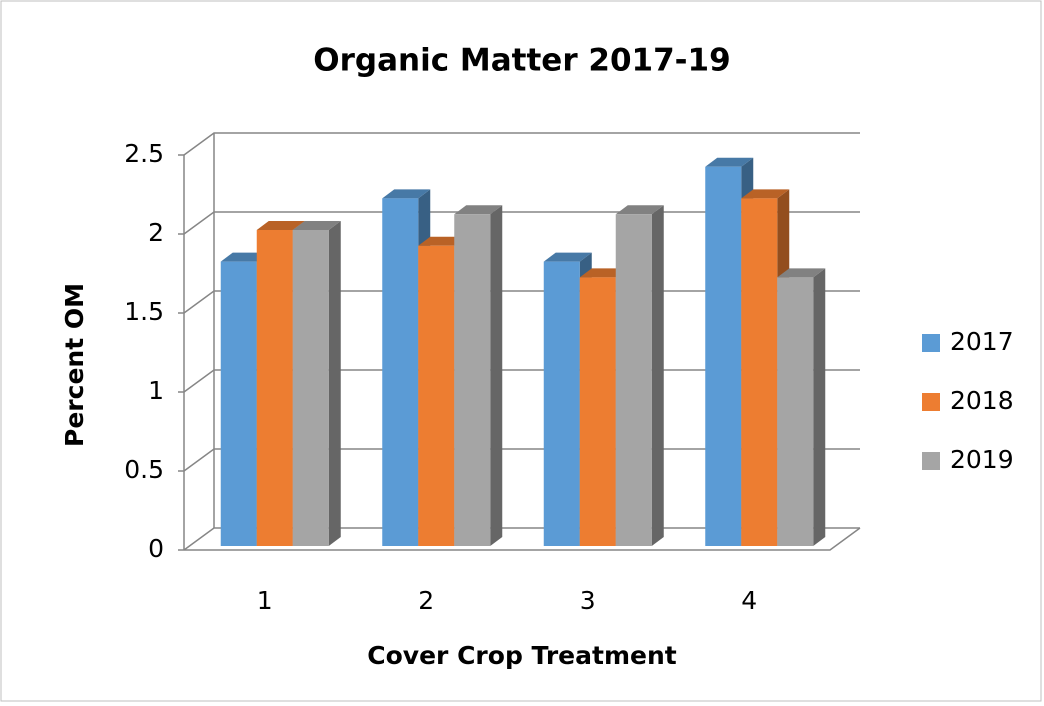 The height and width of the screenshot is (706, 1044). Describe the element at coordinates (982, 400) in the screenshot. I see `legend-label: 2018` at that location.